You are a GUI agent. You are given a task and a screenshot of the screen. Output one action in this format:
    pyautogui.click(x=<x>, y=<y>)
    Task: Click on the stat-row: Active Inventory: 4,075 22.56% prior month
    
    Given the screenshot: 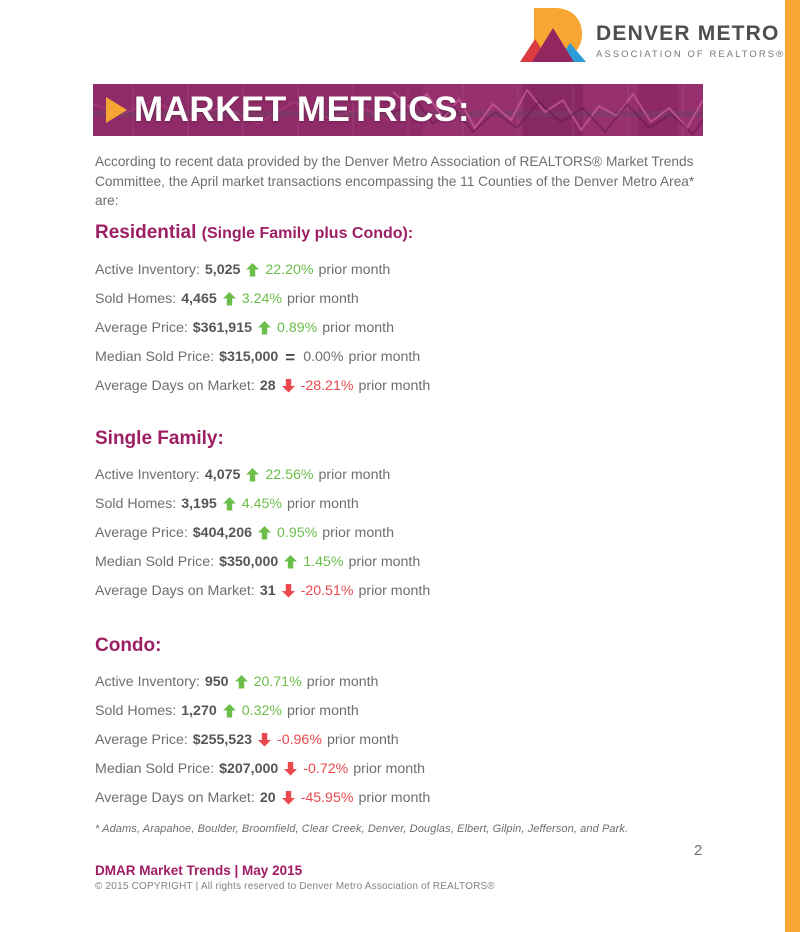 What is the action you would take?
    pyautogui.click(x=404, y=475)
    